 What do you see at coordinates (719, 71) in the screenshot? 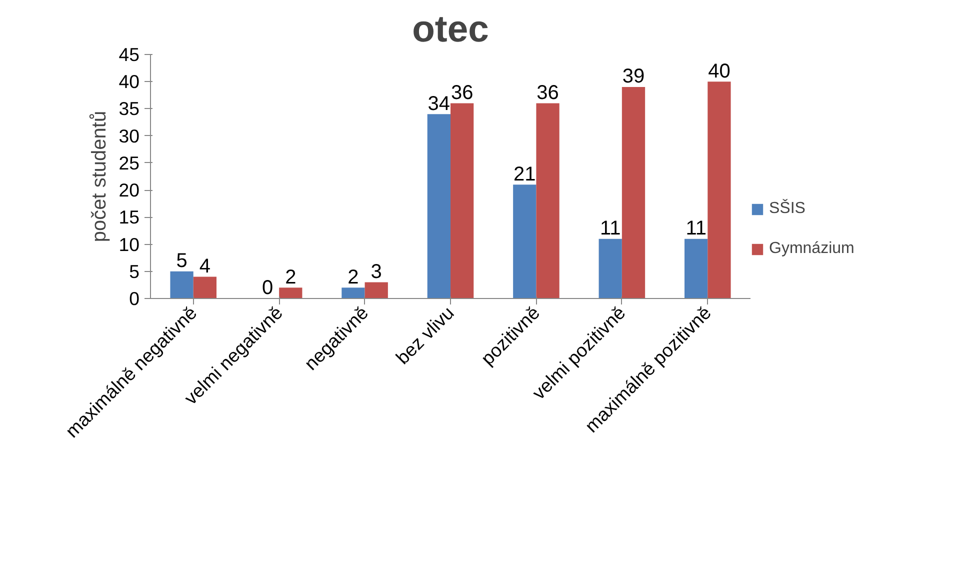
I see `data-label: 40` at bounding box center [719, 71].